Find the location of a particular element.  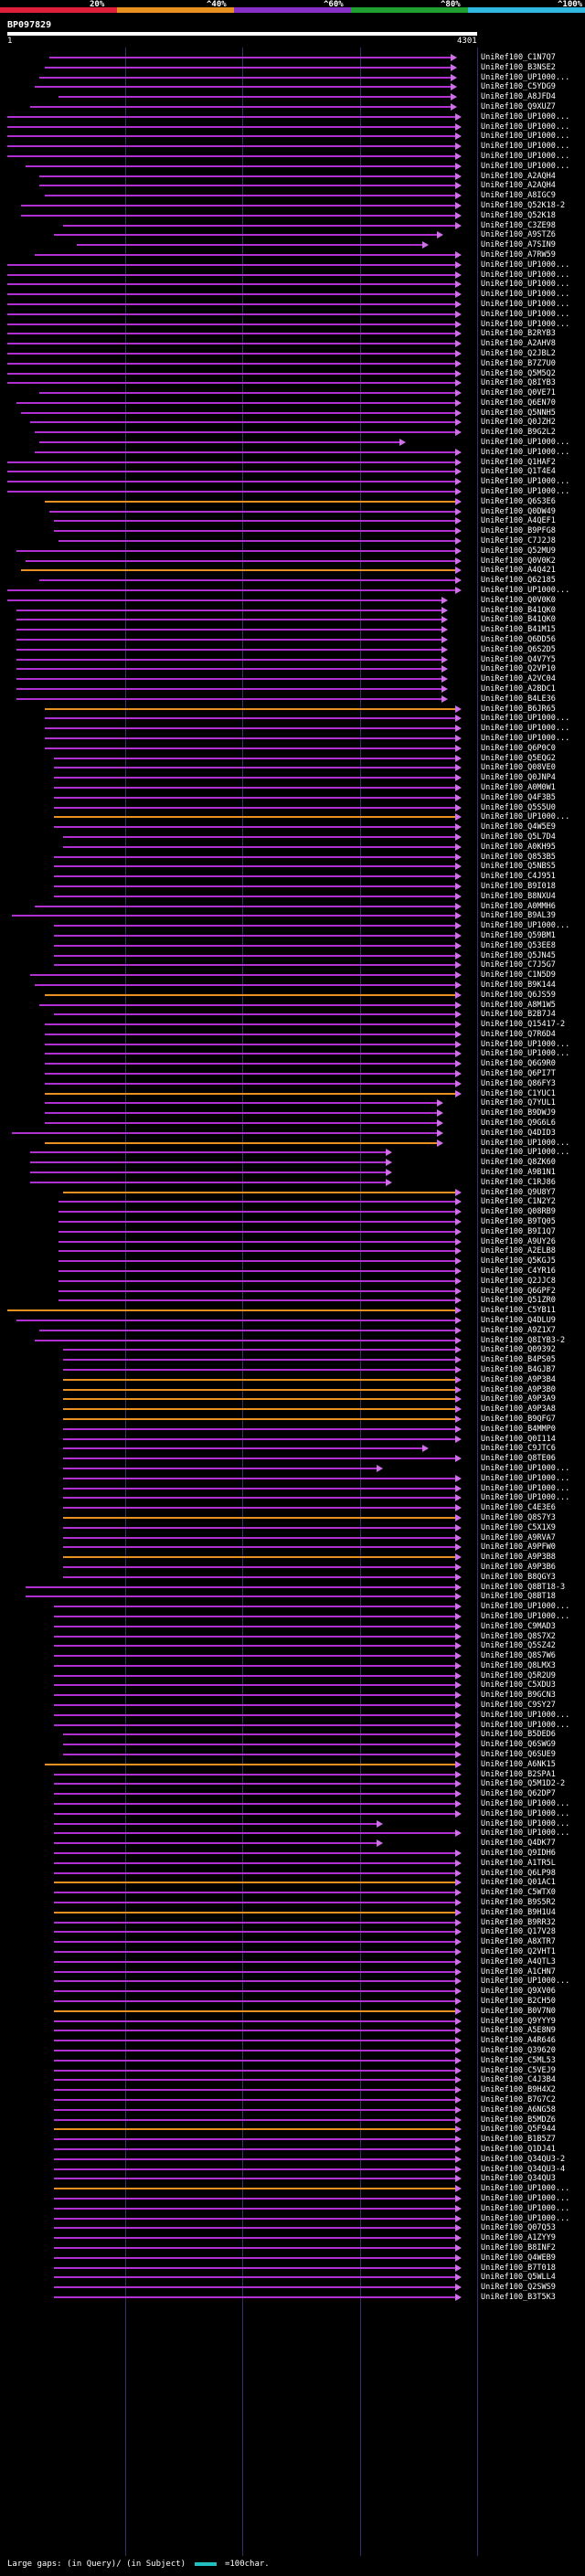

hit-label: UniRef100_Q0V0K0 is located at coordinates (518, 600).